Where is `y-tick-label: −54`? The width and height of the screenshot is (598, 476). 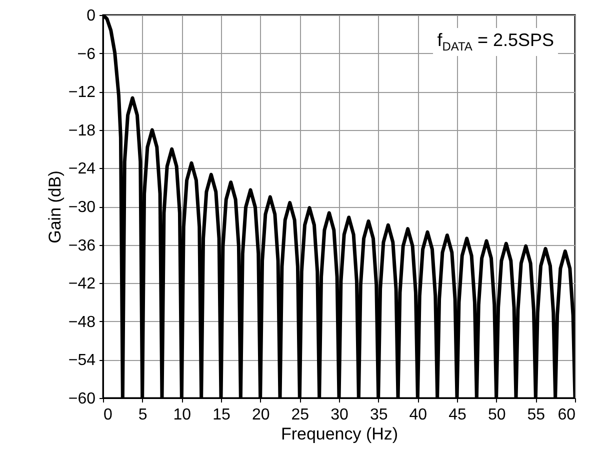
y-tick-label: −54 is located at coordinates (82, 361).